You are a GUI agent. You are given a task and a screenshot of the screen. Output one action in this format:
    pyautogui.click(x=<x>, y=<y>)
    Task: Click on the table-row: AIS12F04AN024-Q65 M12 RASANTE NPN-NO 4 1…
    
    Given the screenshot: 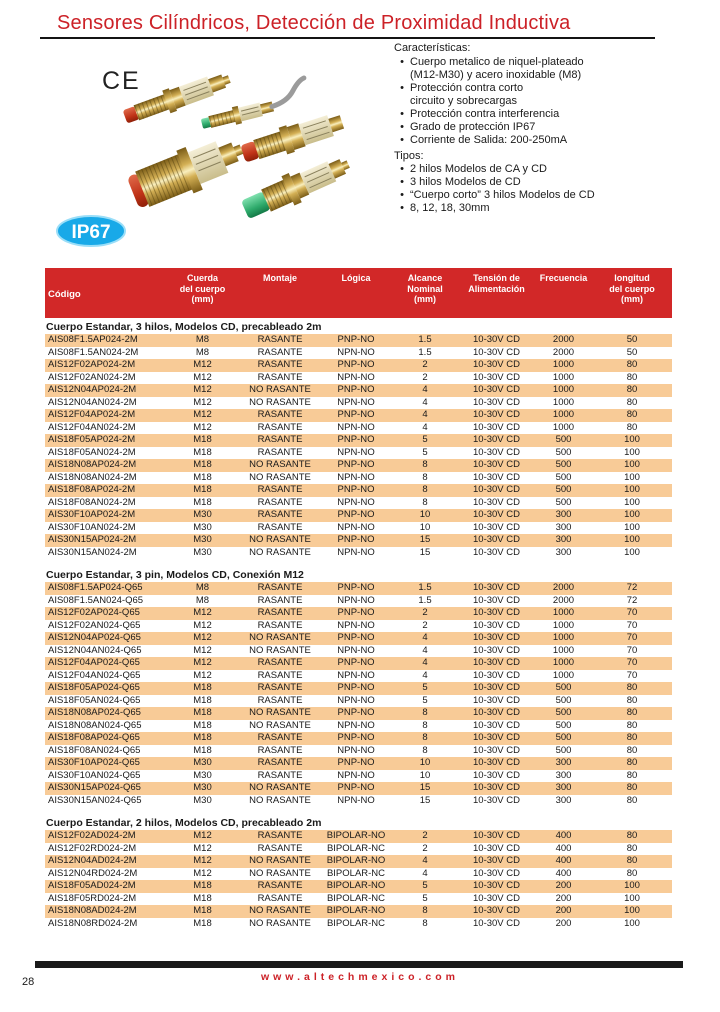 What is the action you would take?
    pyautogui.click(x=358, y=676)
    